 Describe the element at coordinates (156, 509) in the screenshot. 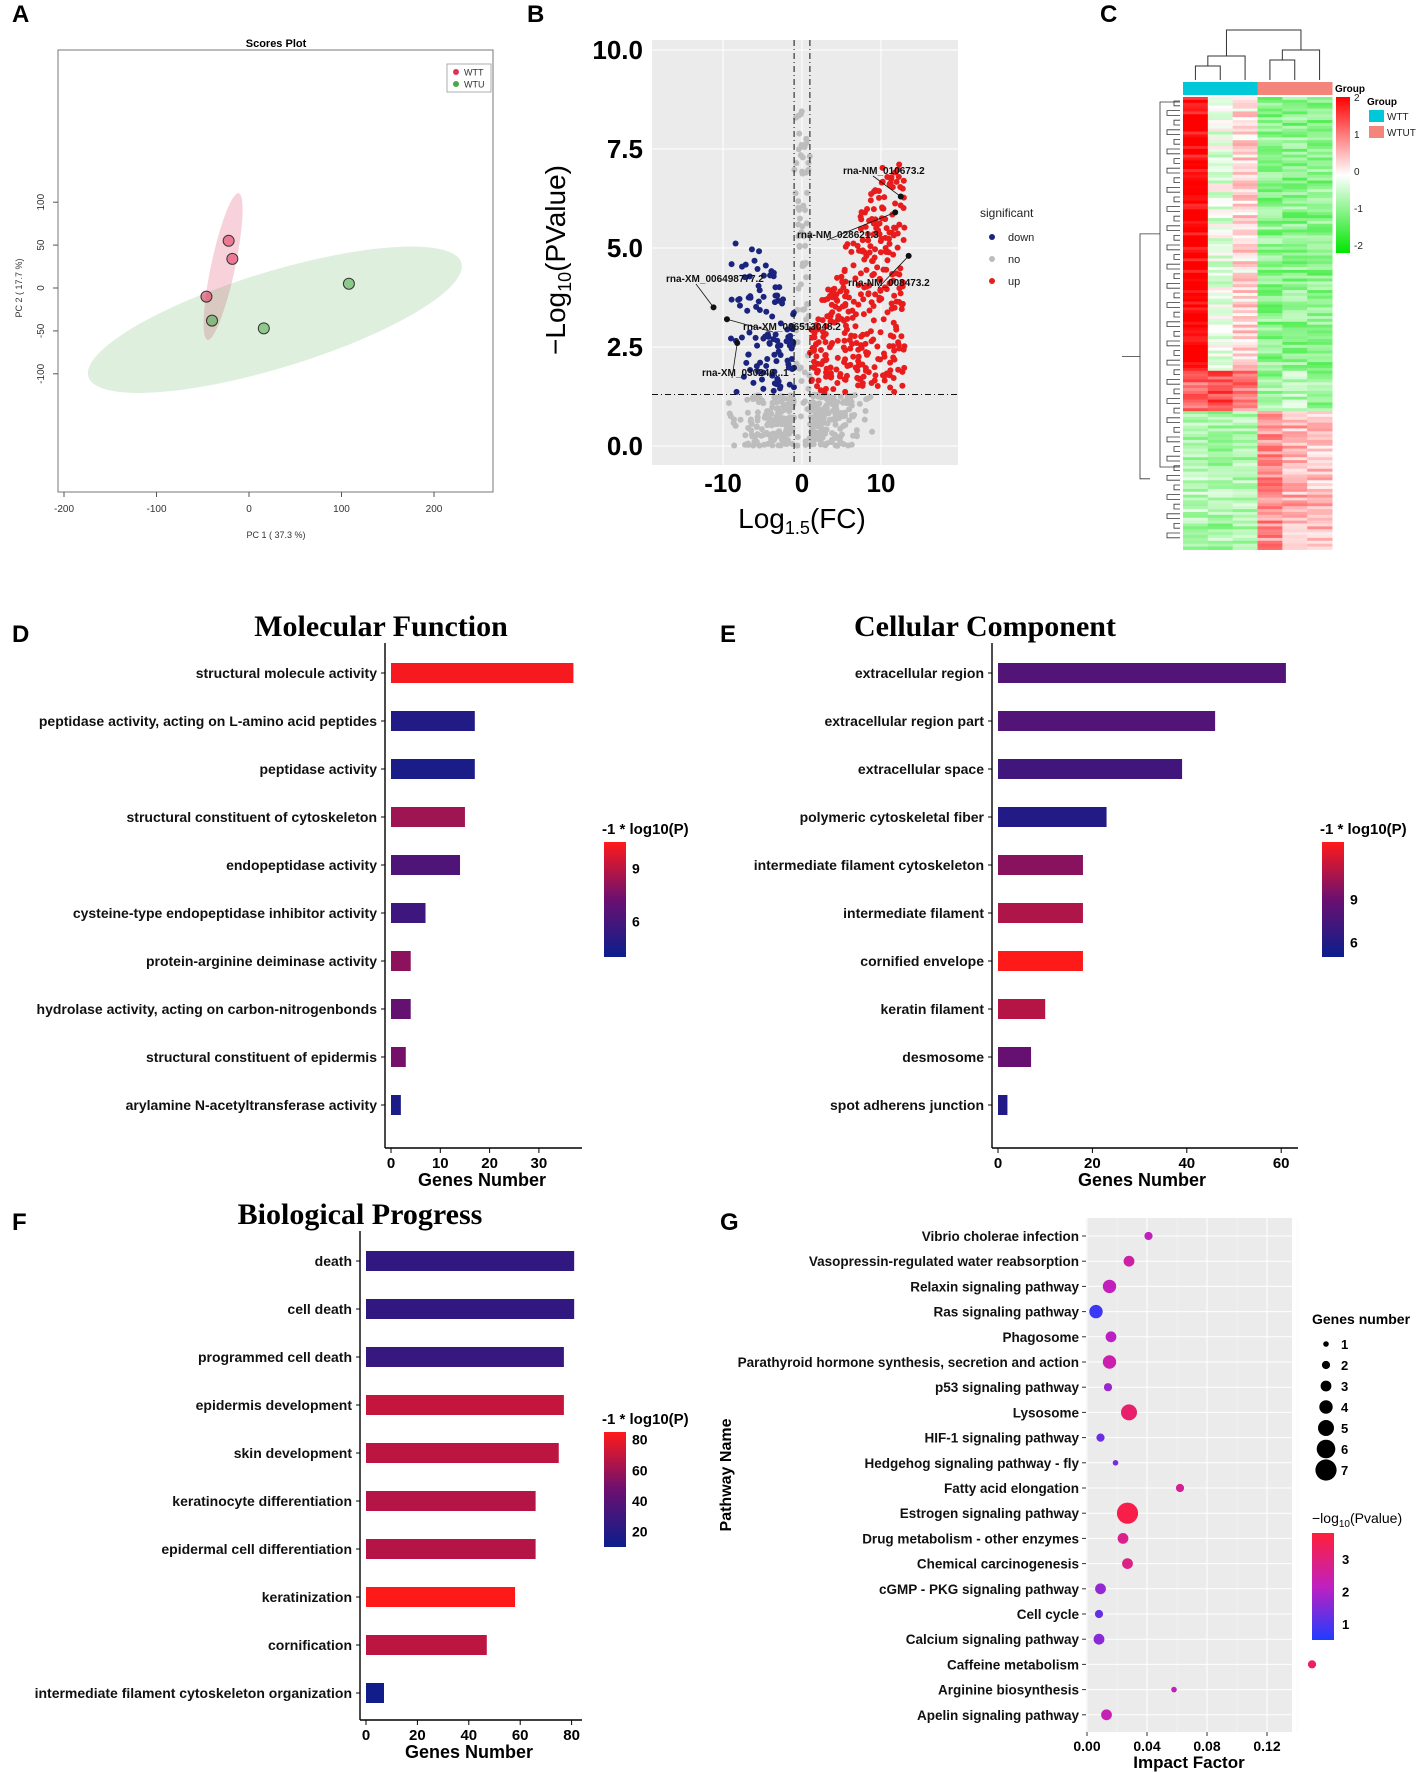

I see `x-tick-label: -100` at that location.